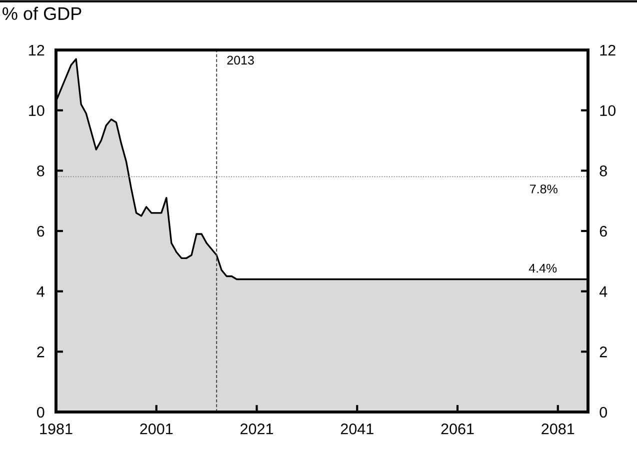  Describe the element at coordinates (603, 231) in the screenshot. I see `y2-tick-label: 6` at that location.